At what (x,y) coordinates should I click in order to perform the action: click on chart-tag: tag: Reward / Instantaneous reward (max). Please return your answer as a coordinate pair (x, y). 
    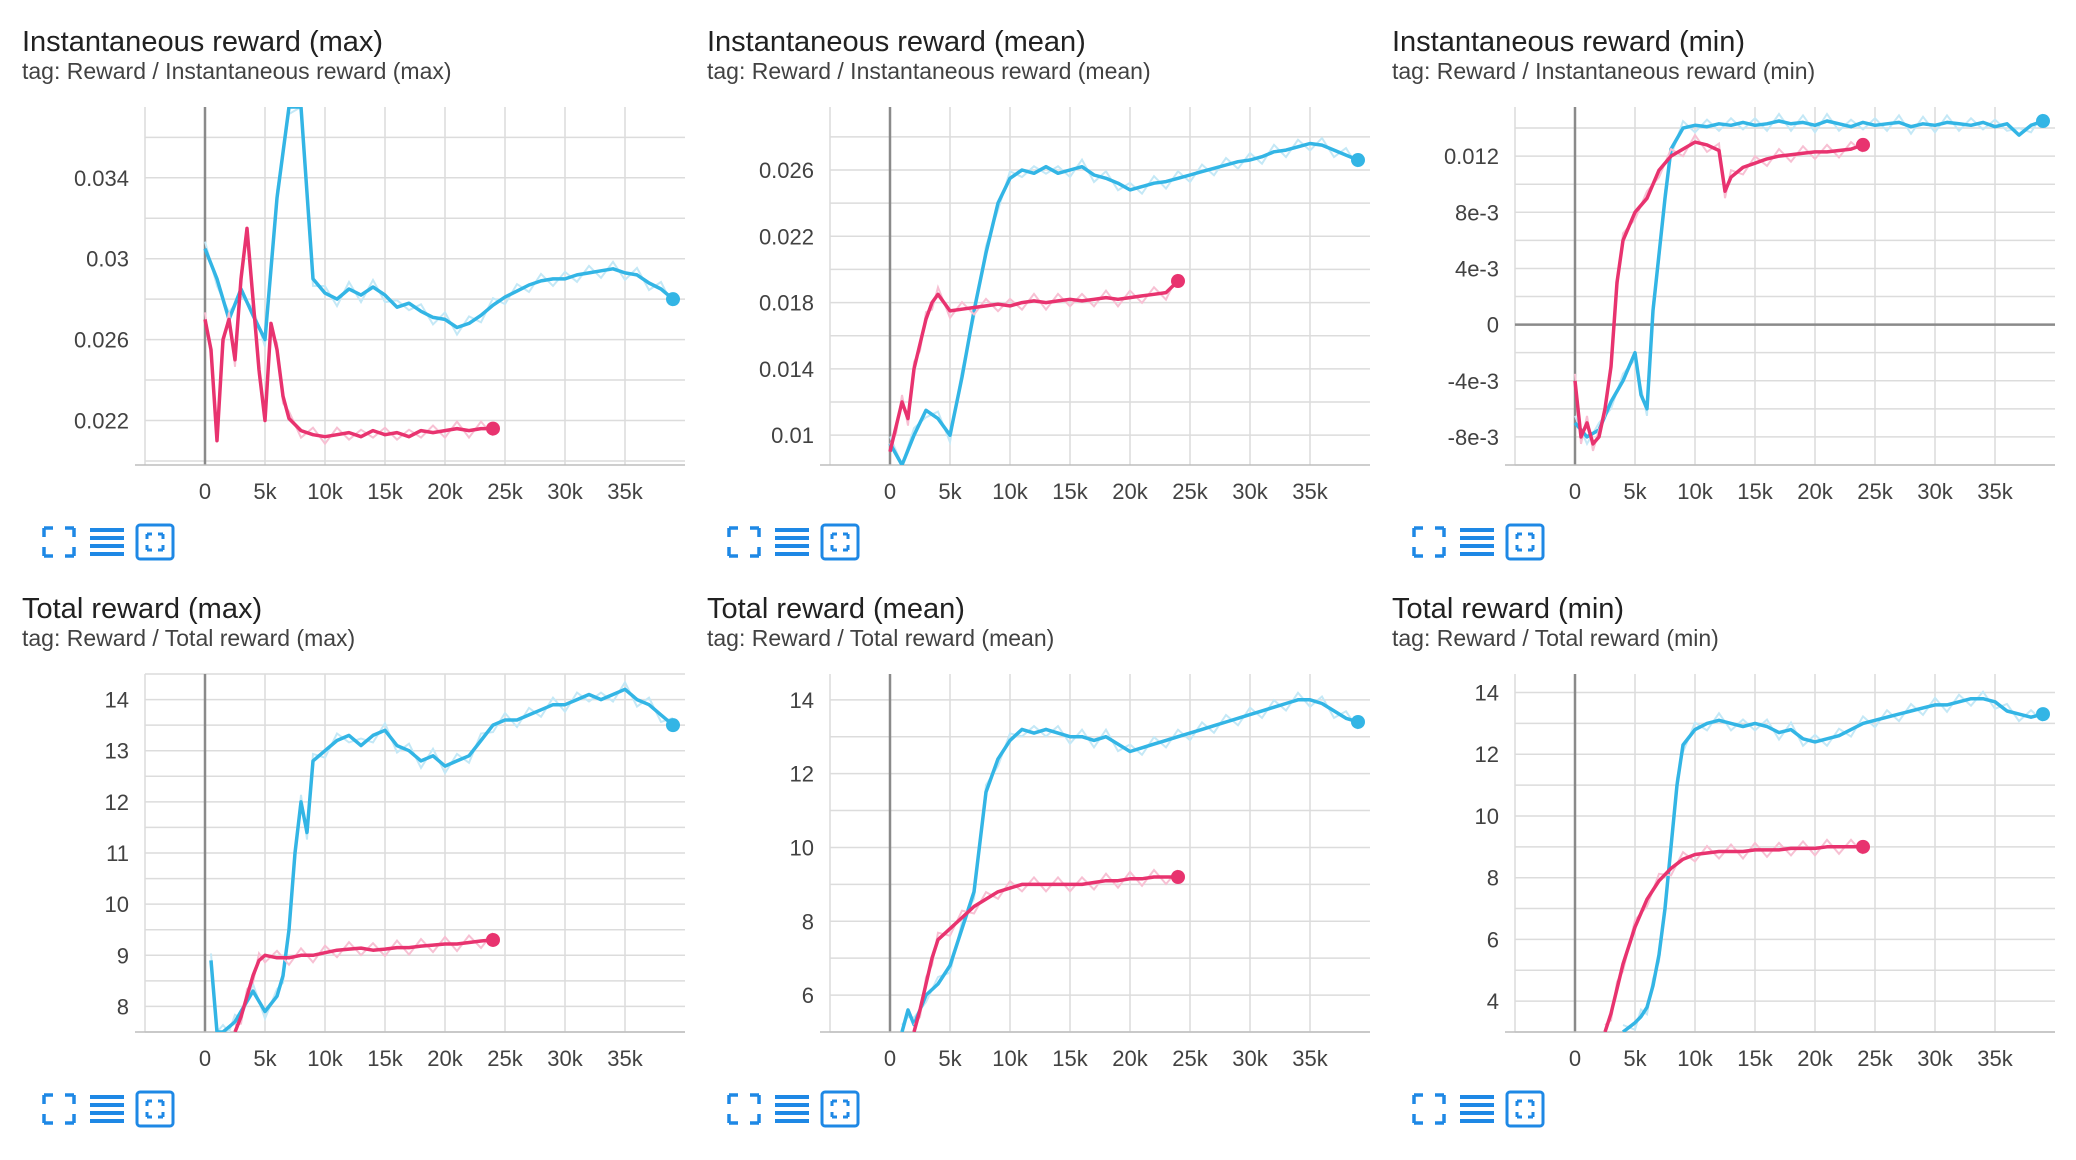
    Looking at the image, I should click on (237, 71).